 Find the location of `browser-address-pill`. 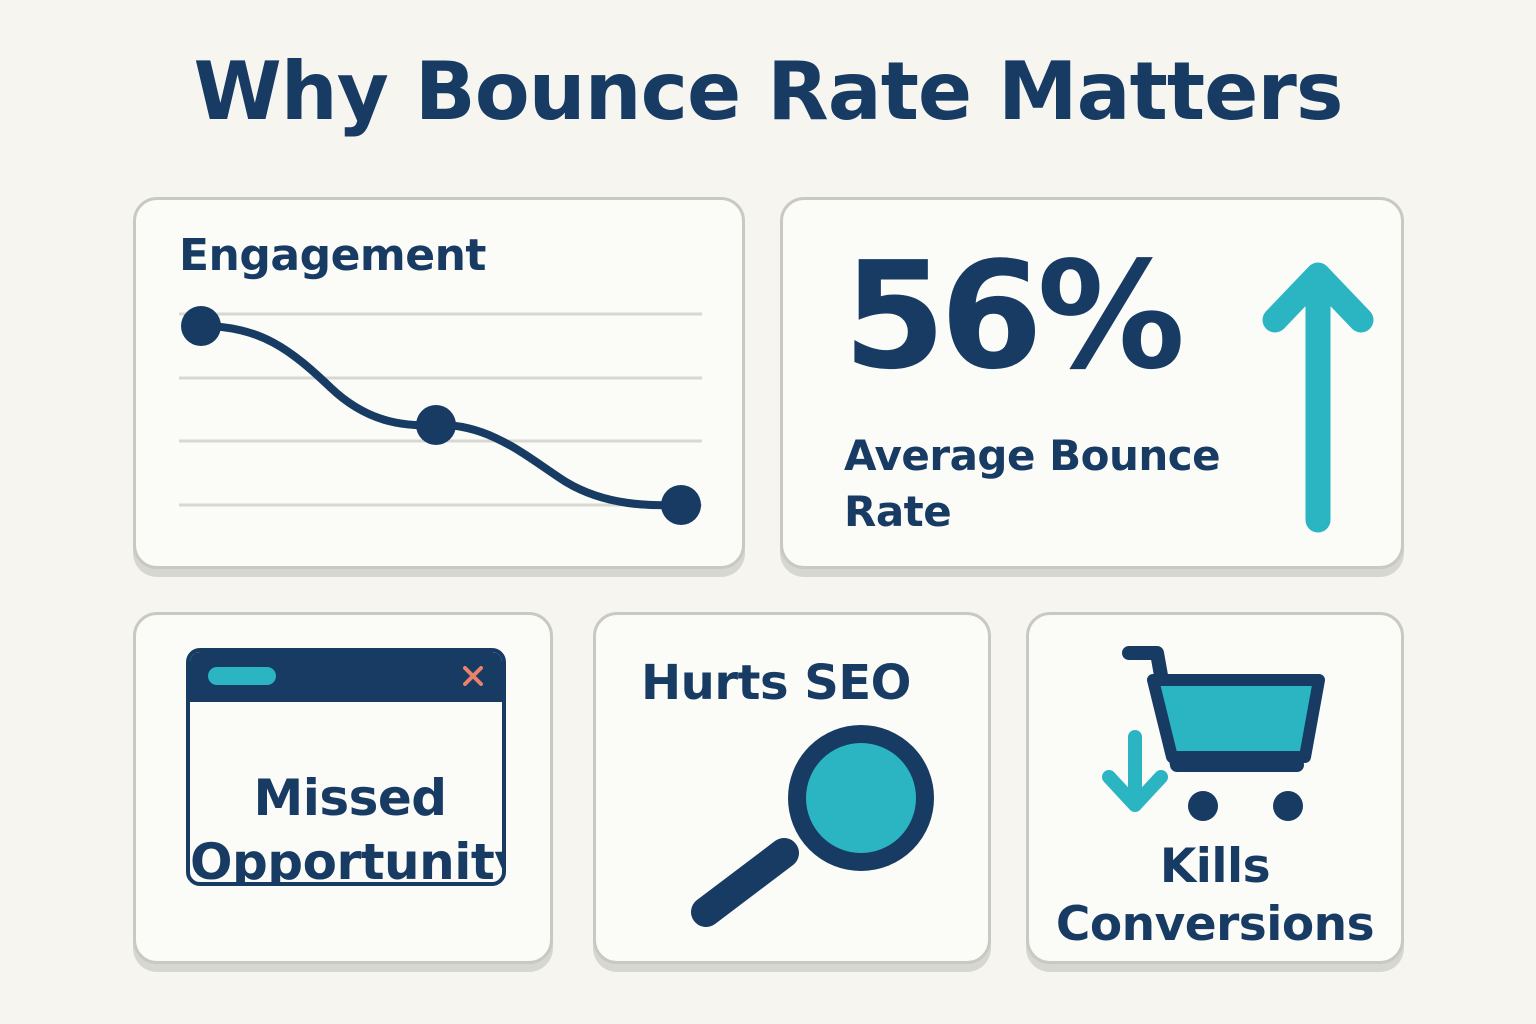

browser-address-pill is located at coordinates (242, 676).